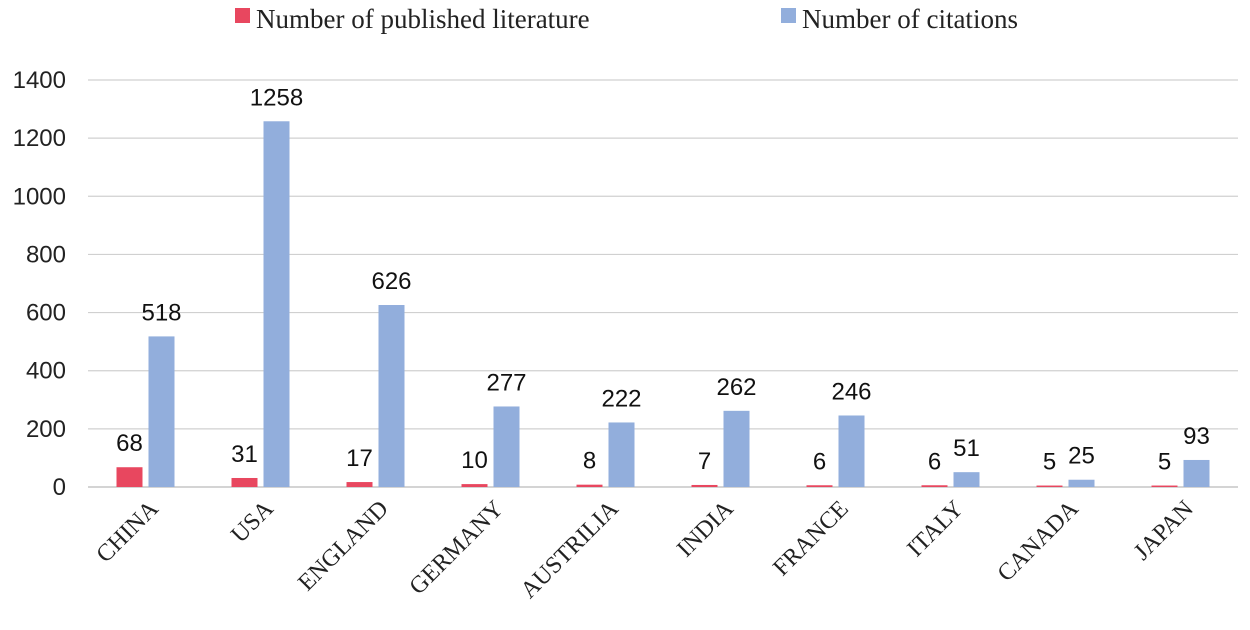 The height and width of the screenshot is (630, 1250). What do you see at coordinates (276, 304) in the screenshot?
I see `bar-citations-usa` at bounding box center [276, 304].